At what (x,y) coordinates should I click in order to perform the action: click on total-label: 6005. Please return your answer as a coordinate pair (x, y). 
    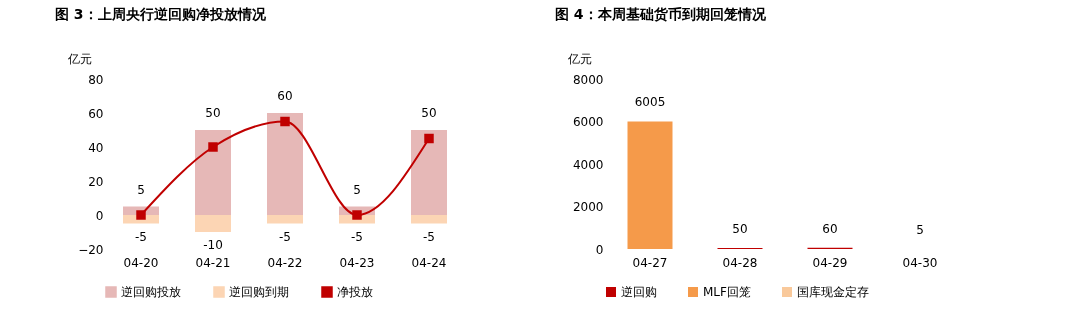
    Looking at the image, I should click on (650, 102).